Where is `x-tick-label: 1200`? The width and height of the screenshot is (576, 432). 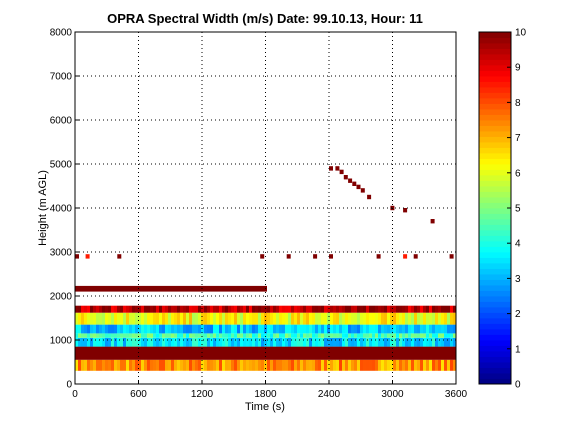
x-tick-label: 1200 is located at coordinates (202, 394).